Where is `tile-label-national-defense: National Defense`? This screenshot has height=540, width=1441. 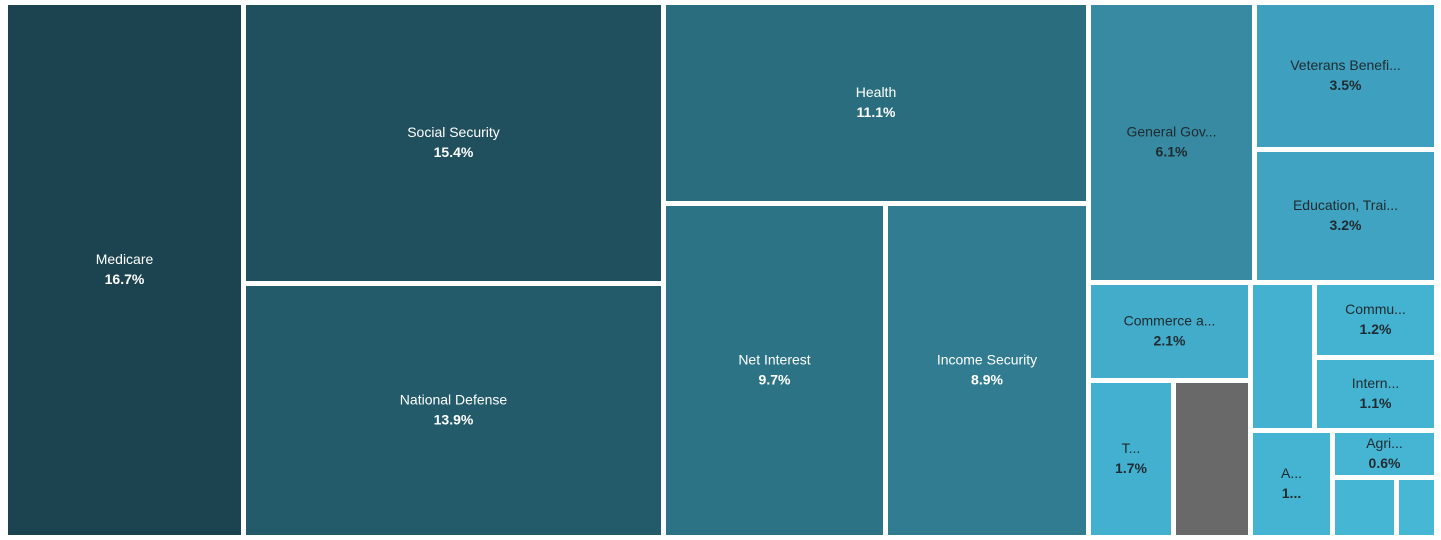
tile-label-national-defense: National Defense is located at coordinates (454, 400).